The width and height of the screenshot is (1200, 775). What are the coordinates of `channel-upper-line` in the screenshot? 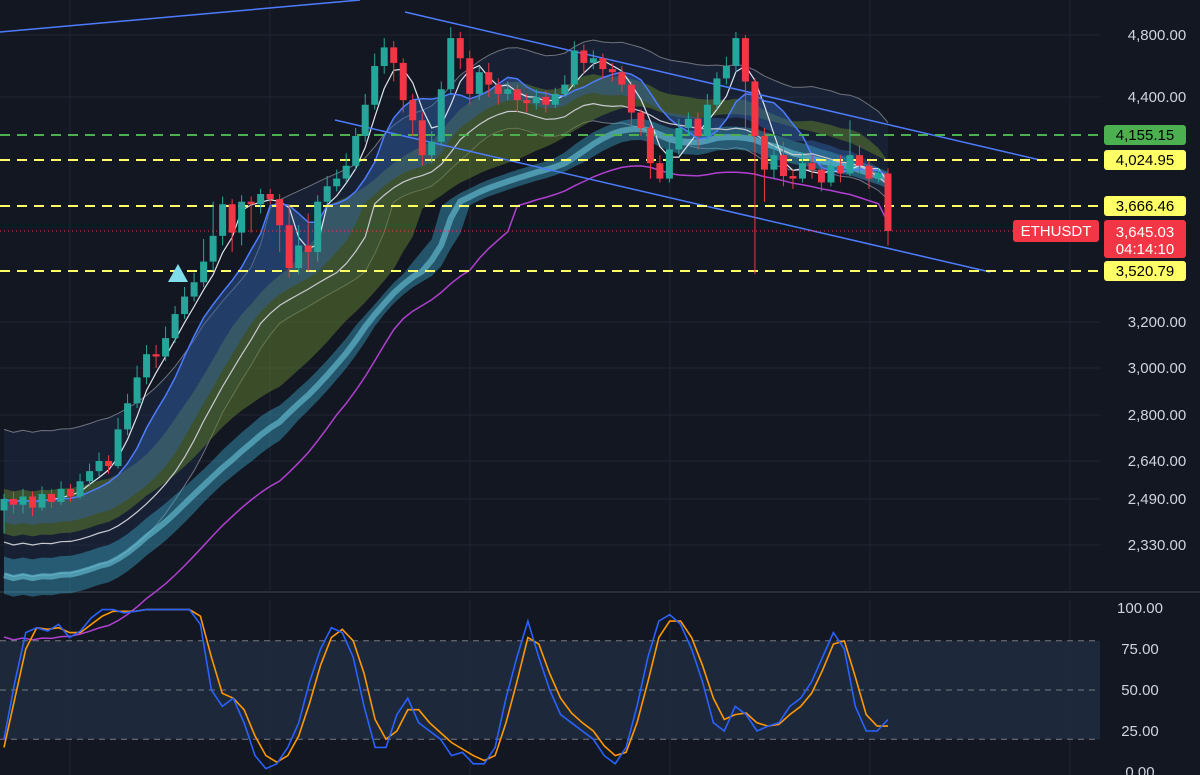 It's located at (722, 86).